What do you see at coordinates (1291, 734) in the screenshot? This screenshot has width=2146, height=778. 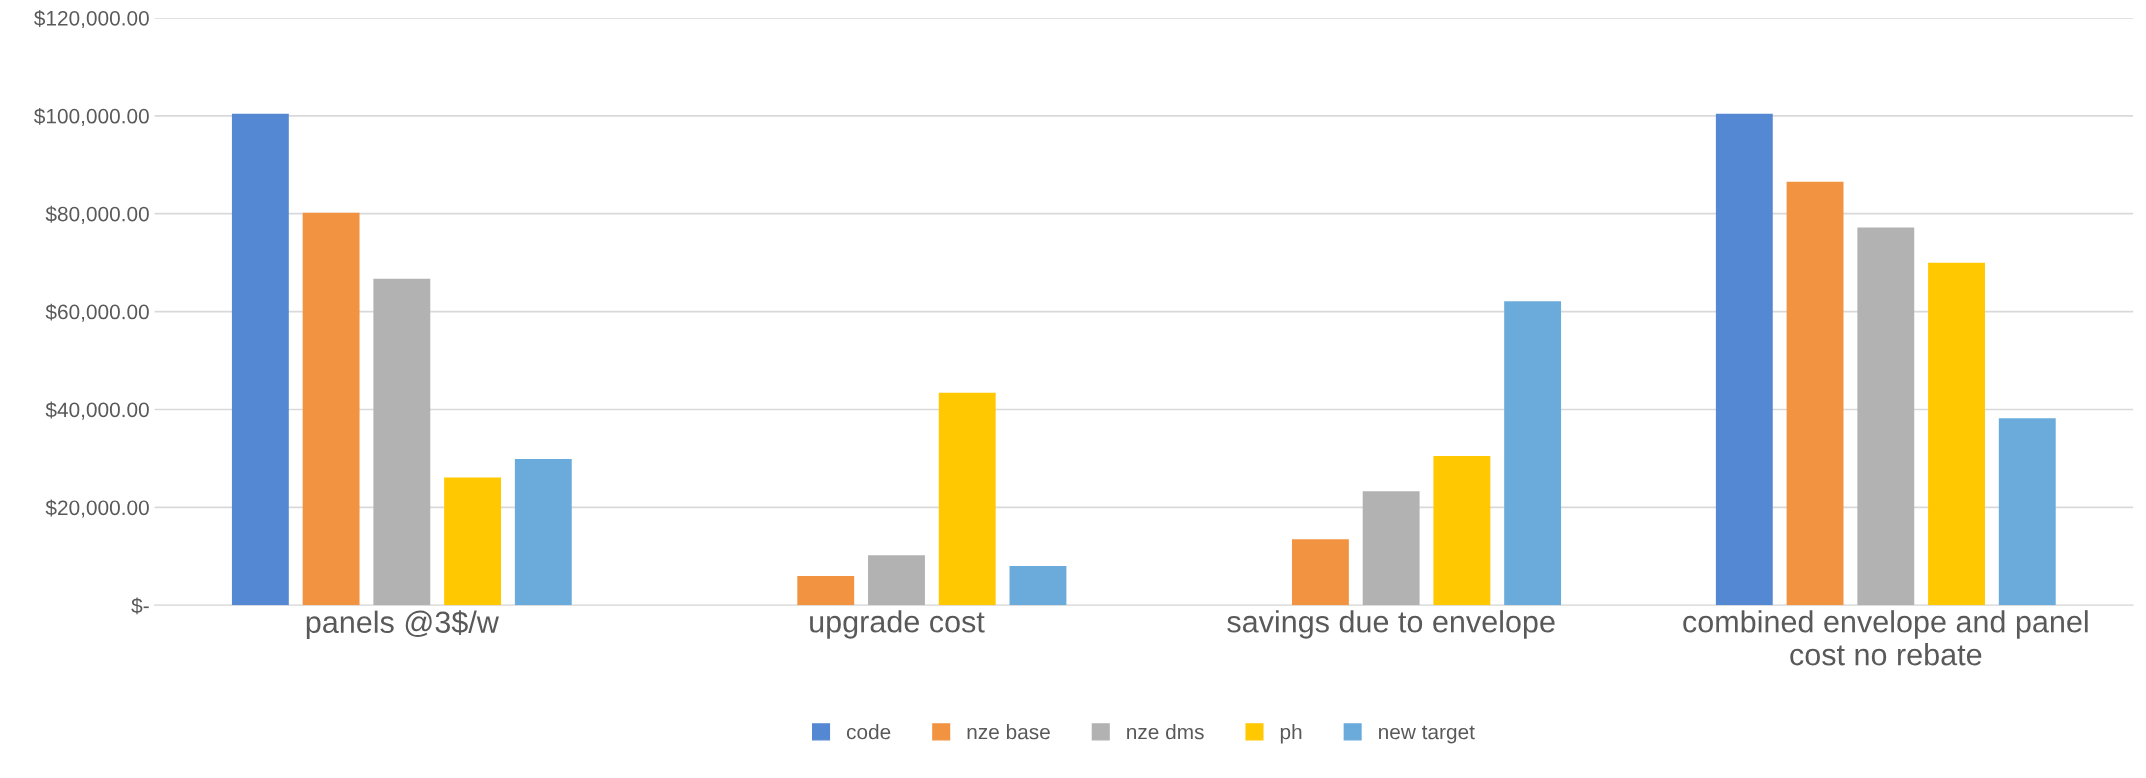 I see `legend-label: ph` at bounding box center [1291, 734].